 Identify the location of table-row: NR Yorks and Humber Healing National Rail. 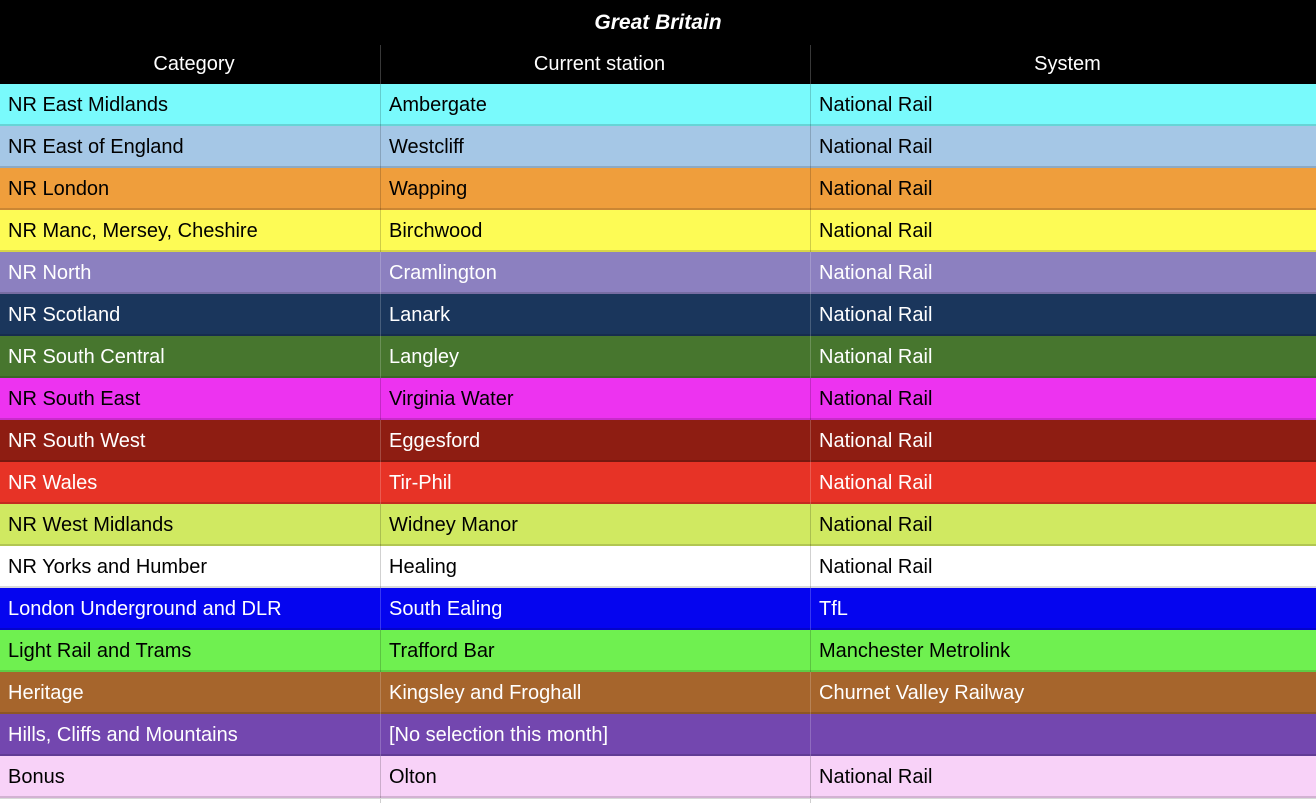
(658, 567).